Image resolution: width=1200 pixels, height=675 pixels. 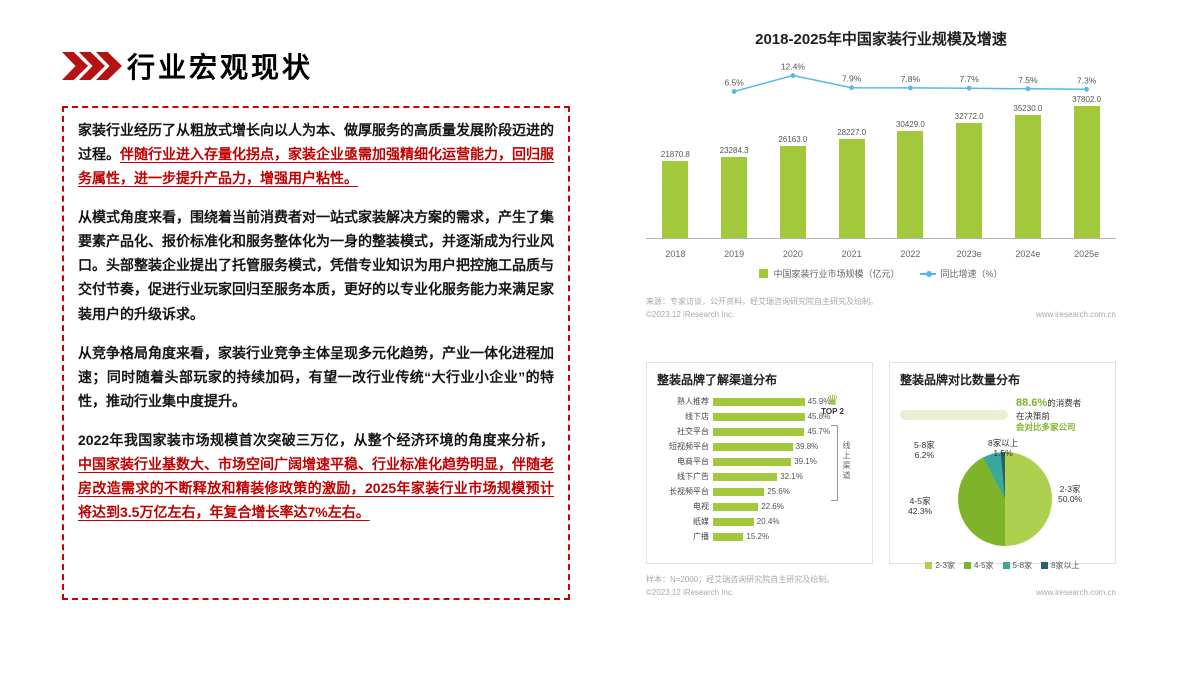 I want to click on bar-column: 35230.0, so click(x=1028, y=171).